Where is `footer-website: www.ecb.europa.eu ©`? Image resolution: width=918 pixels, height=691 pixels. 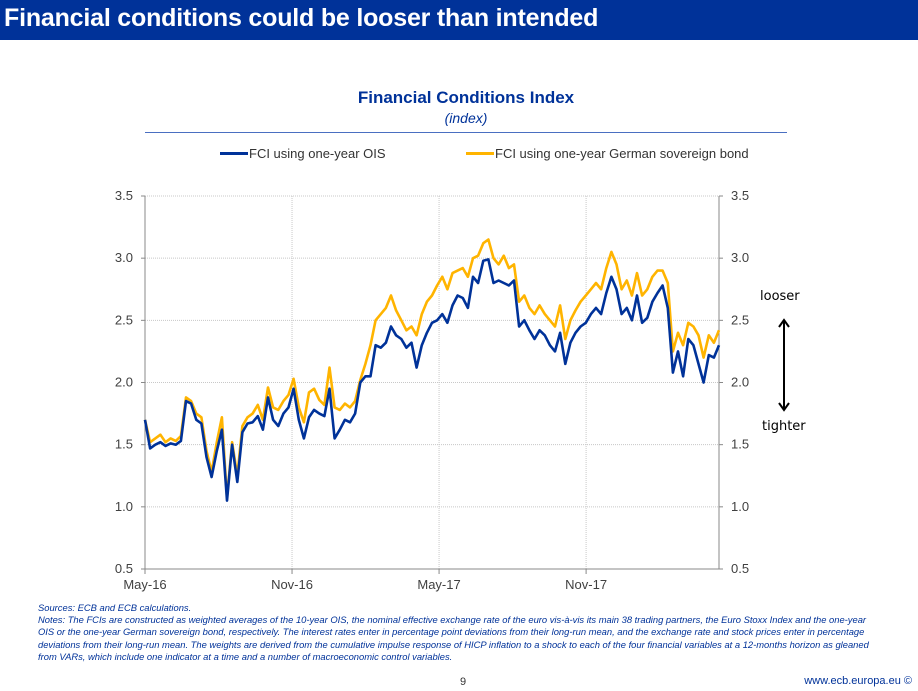 footer-website: www.ecb.europa.eu © is located at coordinates (858, 681).